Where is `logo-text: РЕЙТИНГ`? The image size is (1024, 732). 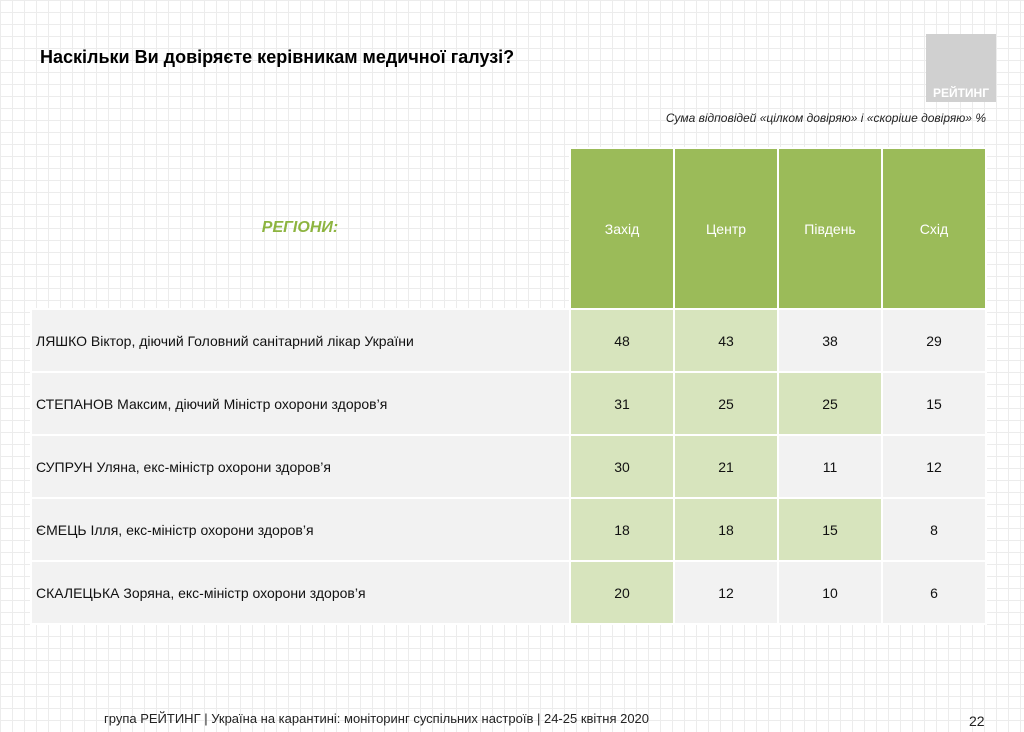
logo-text: РЕЙТИНГ is located at coordinates (961, 93).